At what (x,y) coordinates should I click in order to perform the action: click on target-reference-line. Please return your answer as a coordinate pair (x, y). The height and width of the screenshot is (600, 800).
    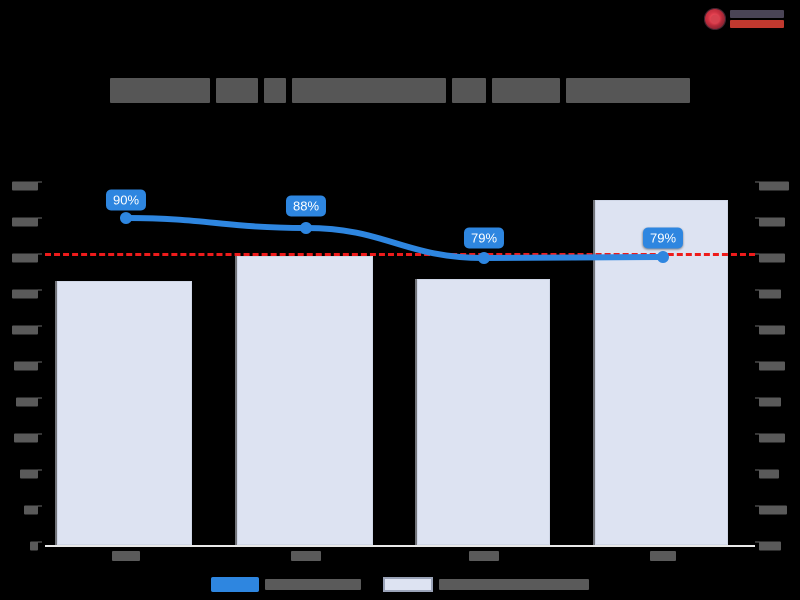
    Looking at the image, I should click on (400, 254).